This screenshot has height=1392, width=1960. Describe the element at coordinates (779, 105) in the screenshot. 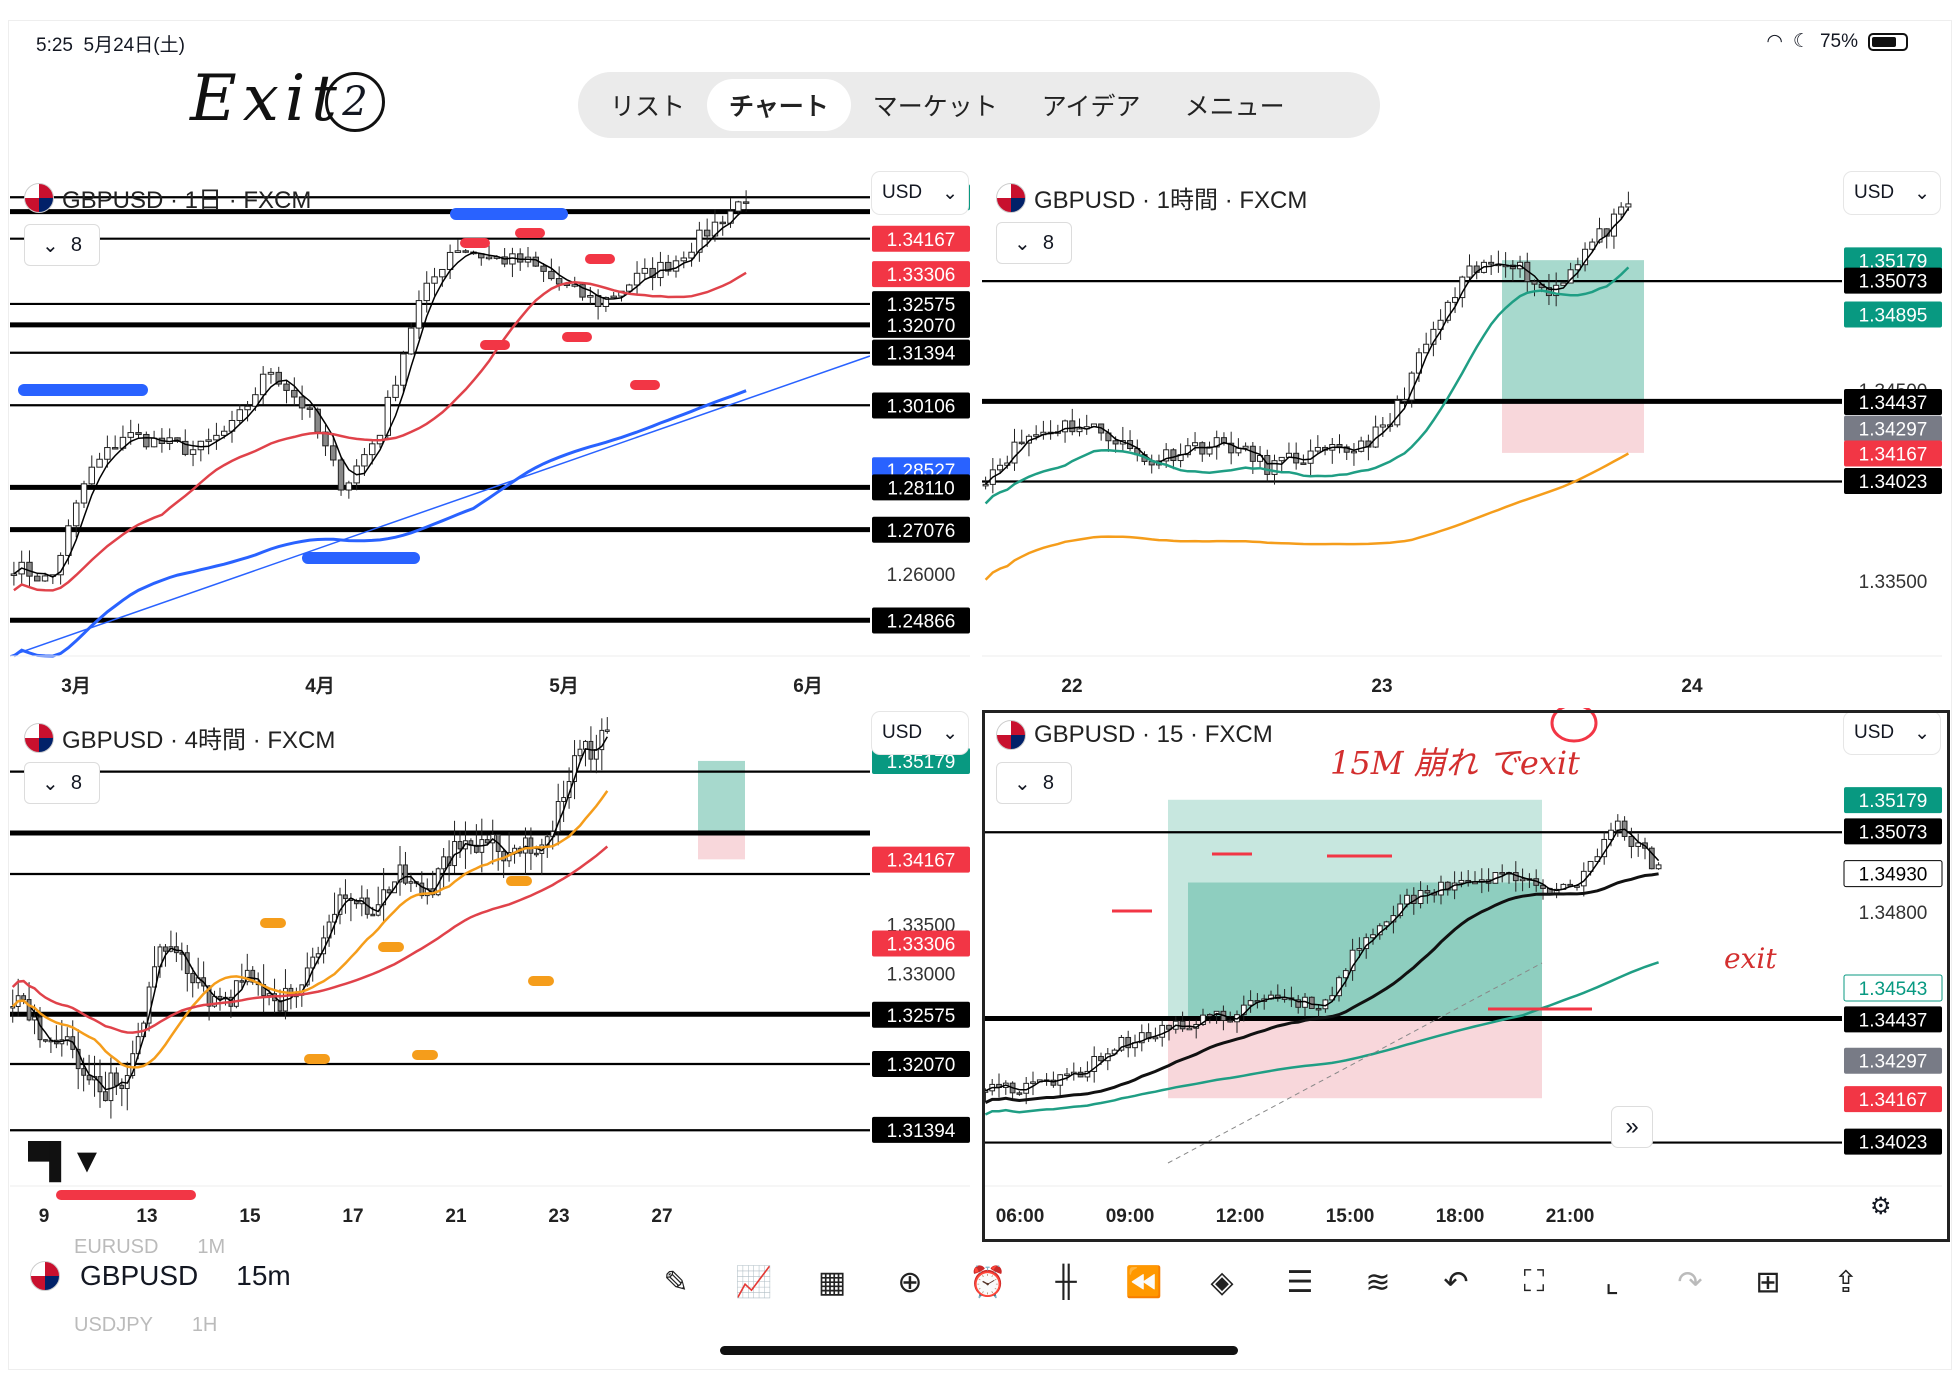

I see `tab-chart: チャート` at that location.